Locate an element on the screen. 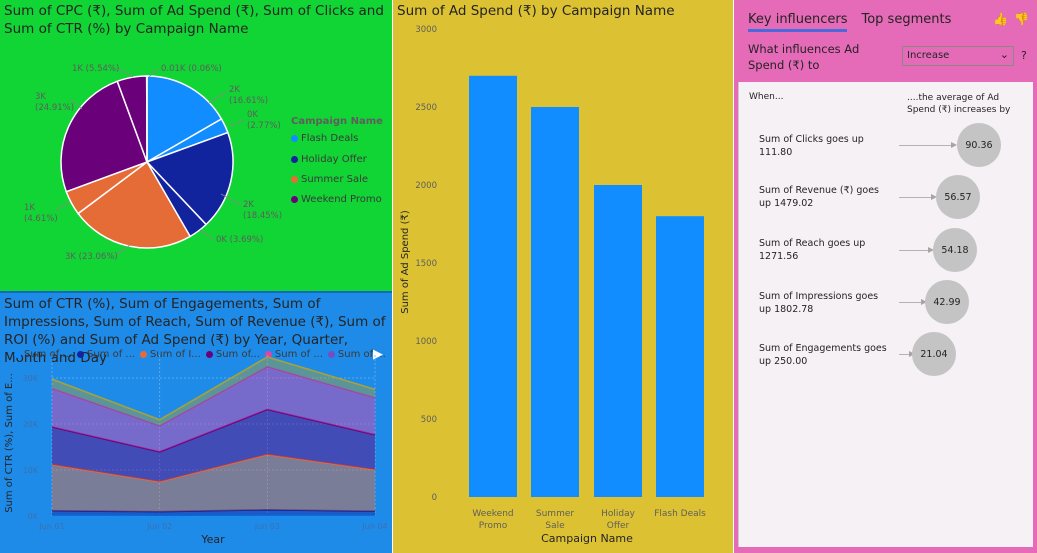 The image size is (1037, 553). ki-question-text: What influences Ad Spend (₹) to is located at coordinates (804, 57).